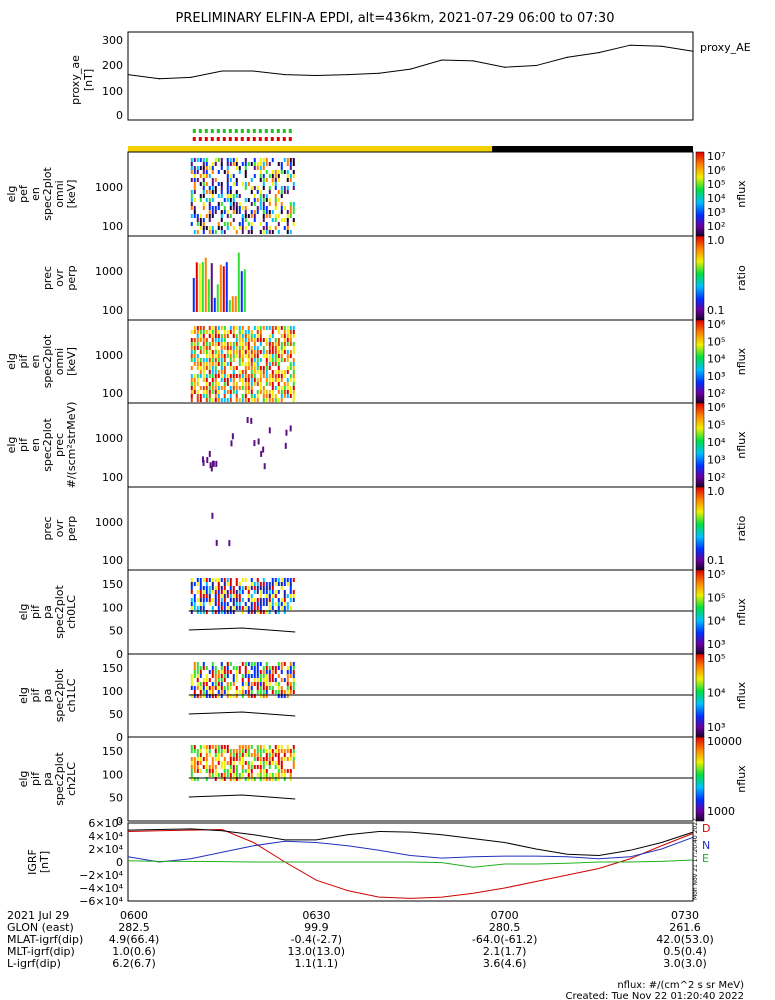  I want to click on science-zone-dot-green, so click(236, 131).